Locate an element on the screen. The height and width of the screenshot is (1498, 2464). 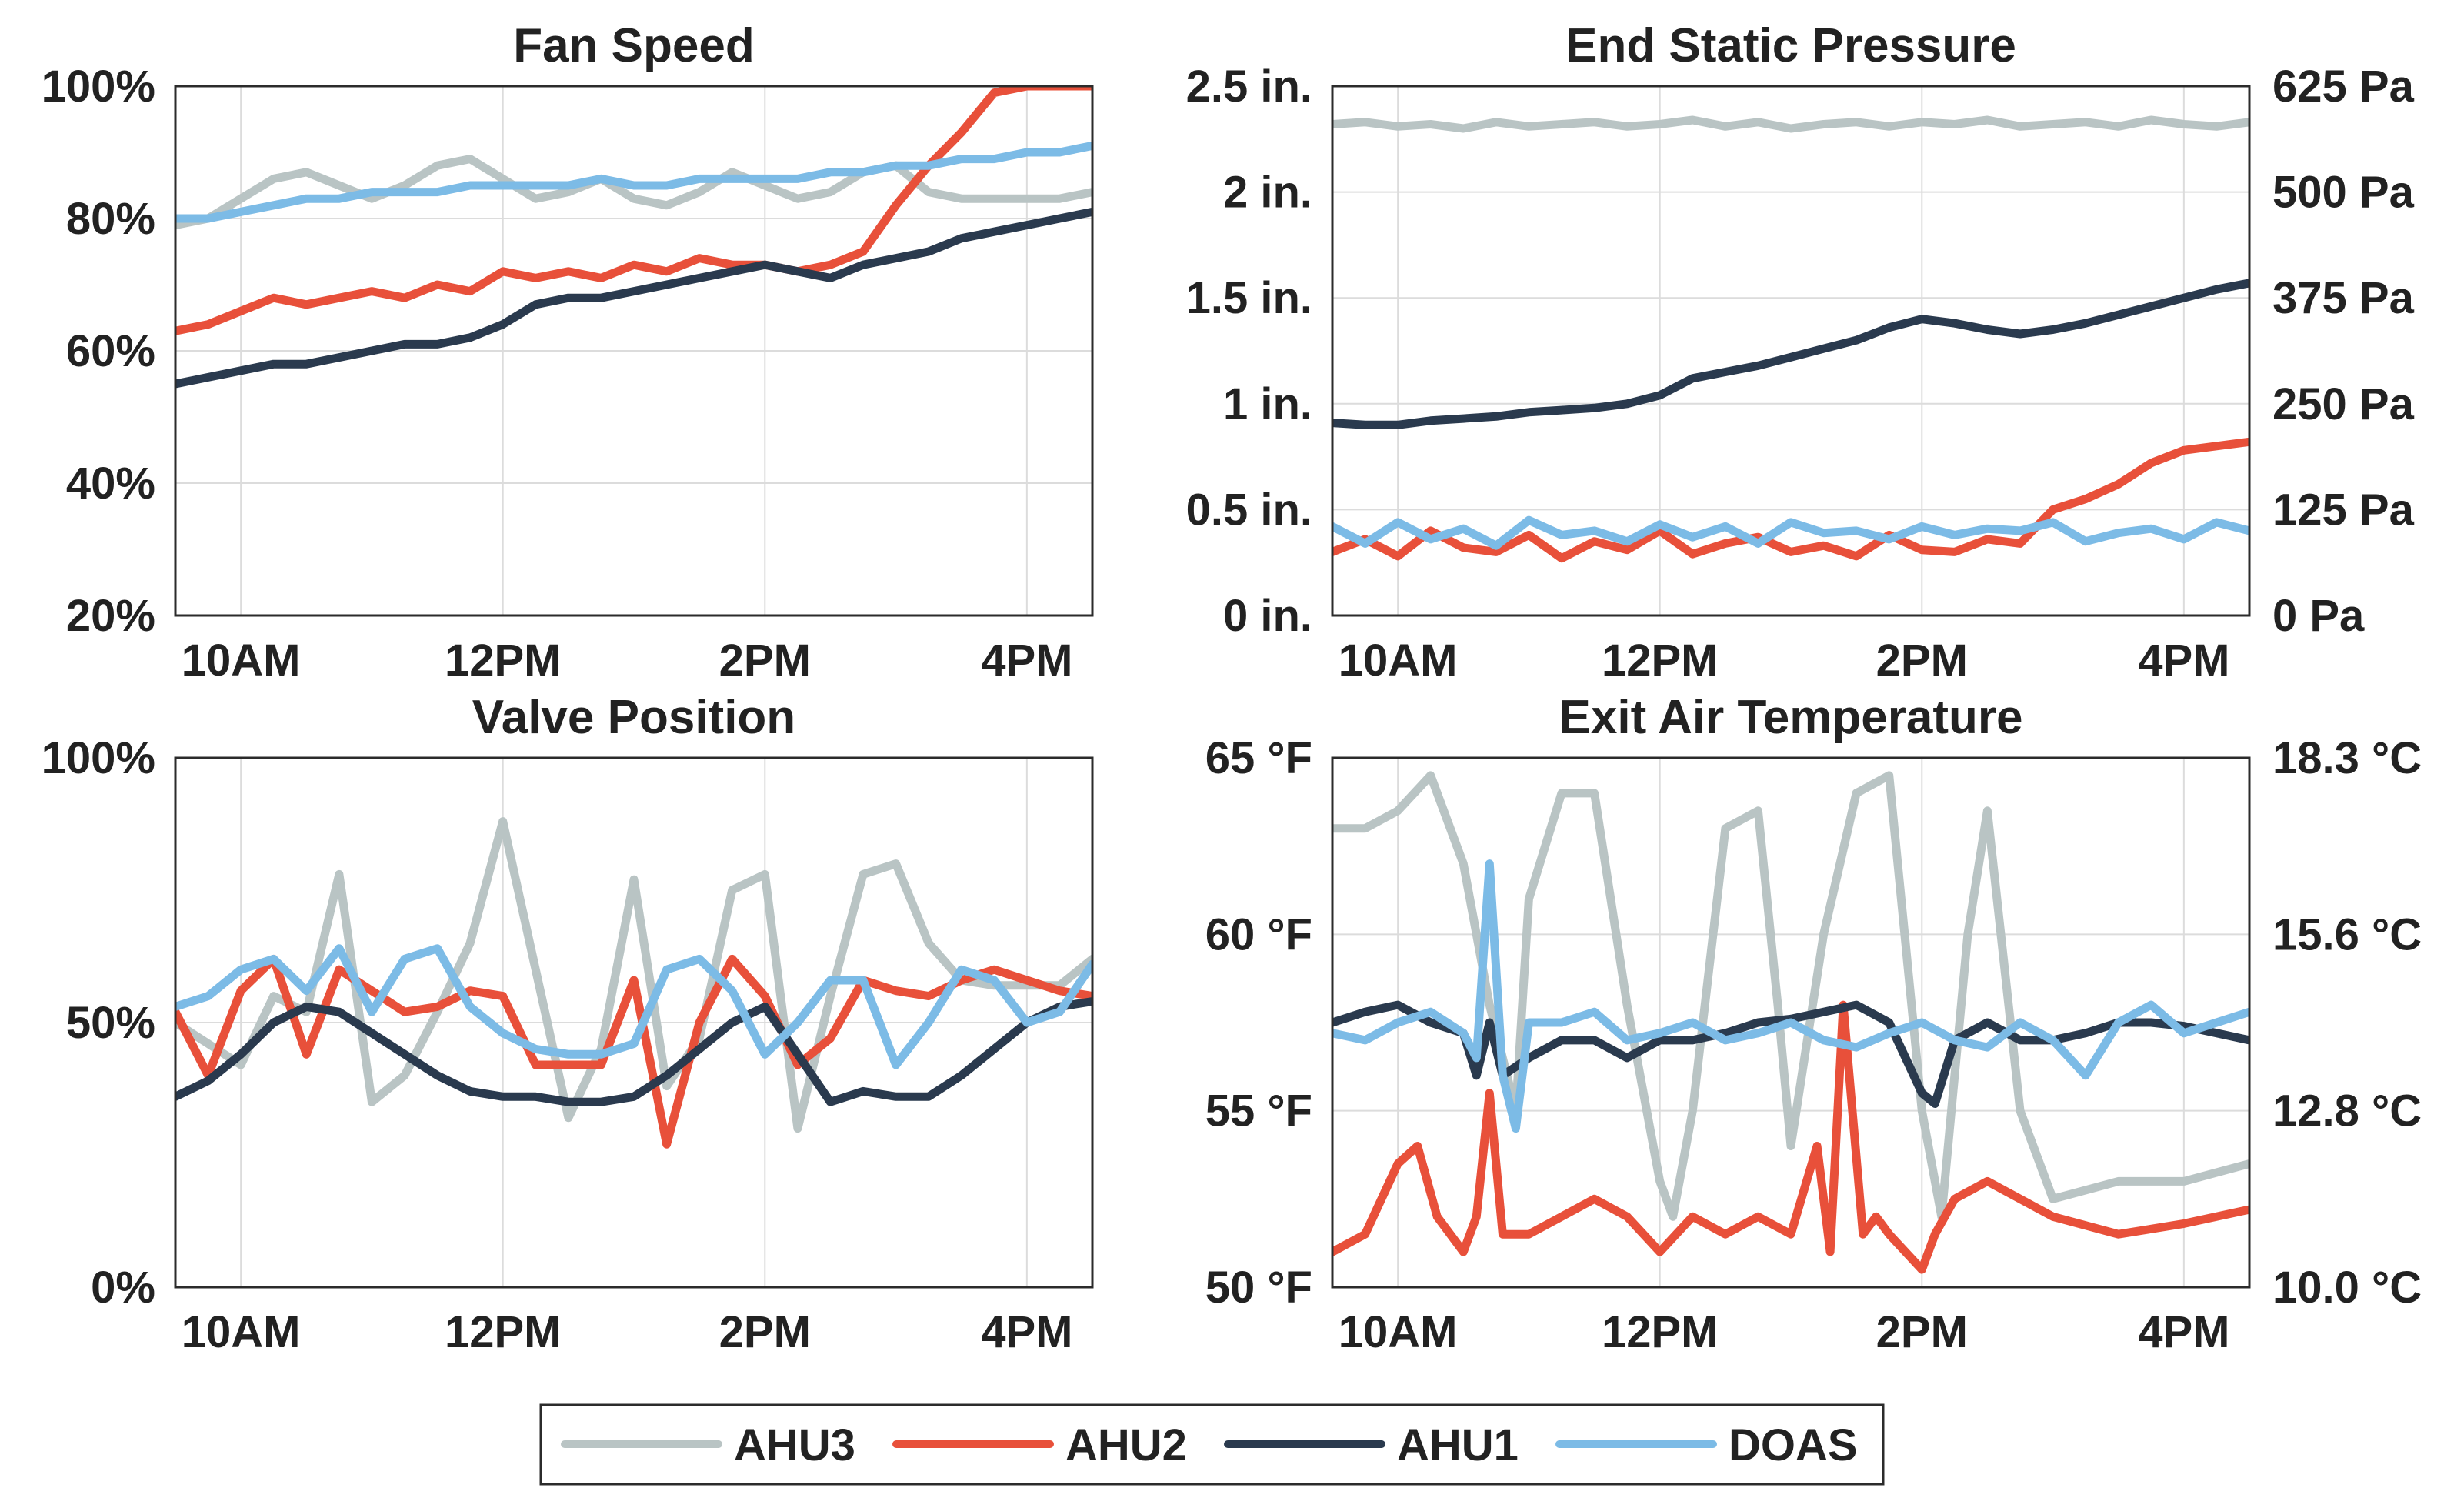
exit-air-temperature-y-tick-label: 65 °F is located at coordinates (1259, 758).